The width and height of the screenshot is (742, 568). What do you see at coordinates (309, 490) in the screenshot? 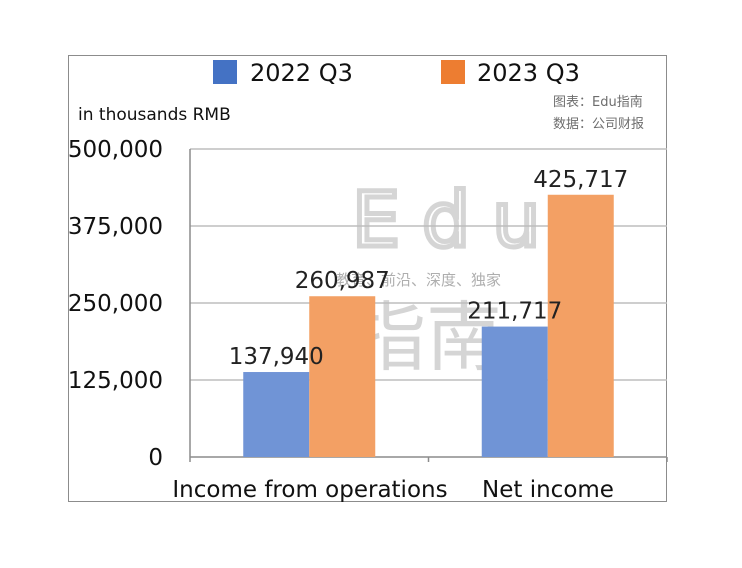
I see `category-label: Income from operations` at bounding box center [309, 490].